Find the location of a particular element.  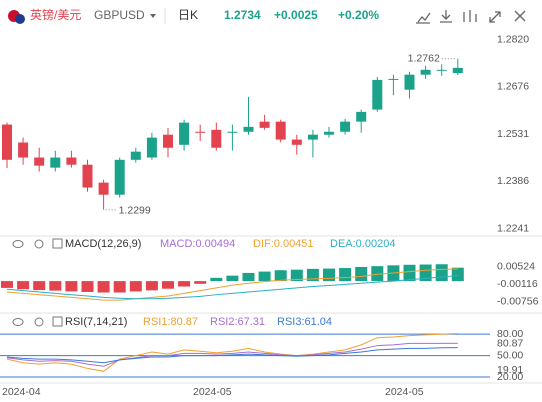

indicator-icon is located at coordinates (423, 18).